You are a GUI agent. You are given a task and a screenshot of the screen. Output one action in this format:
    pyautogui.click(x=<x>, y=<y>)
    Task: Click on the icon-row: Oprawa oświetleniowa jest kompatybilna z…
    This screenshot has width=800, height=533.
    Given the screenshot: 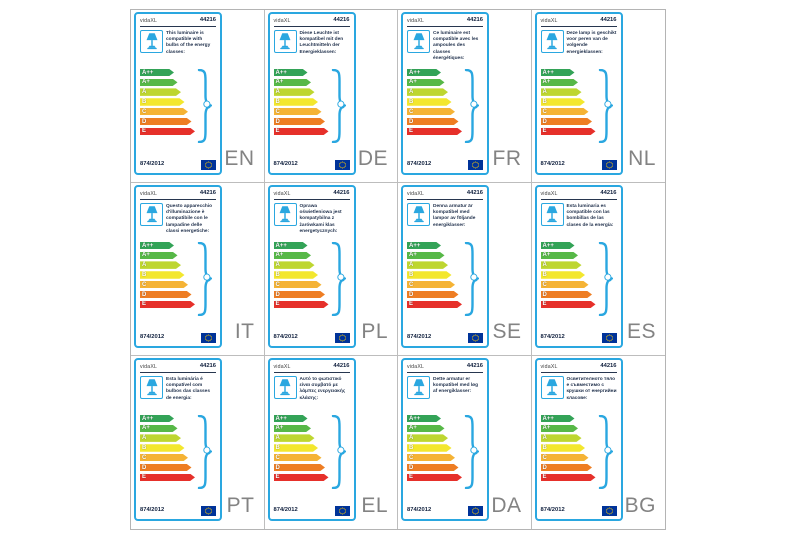 What is the action you would take?
    pyautogui.click(x=311, y=218)
    